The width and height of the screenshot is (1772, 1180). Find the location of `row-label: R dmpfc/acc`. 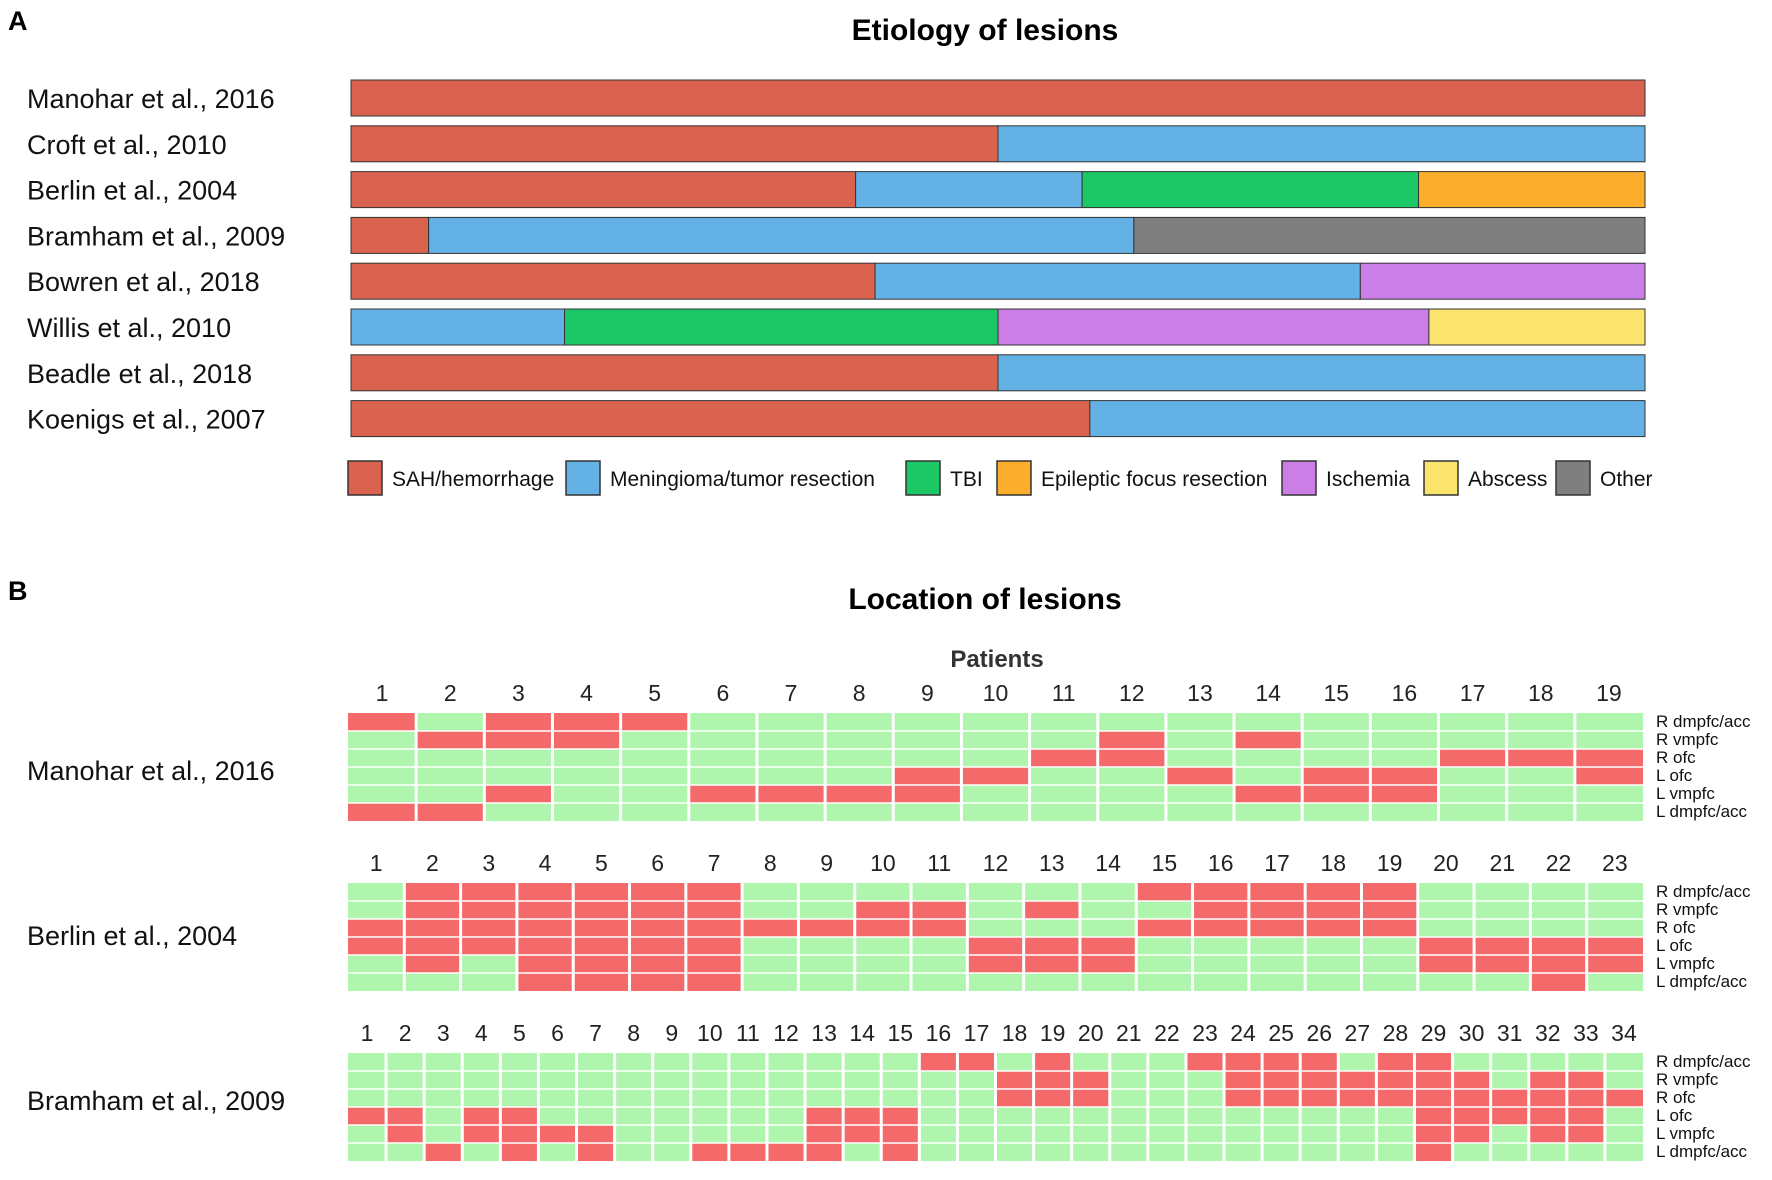

row-label: R dmpfc/acc is located at coordinates (1703, 891).